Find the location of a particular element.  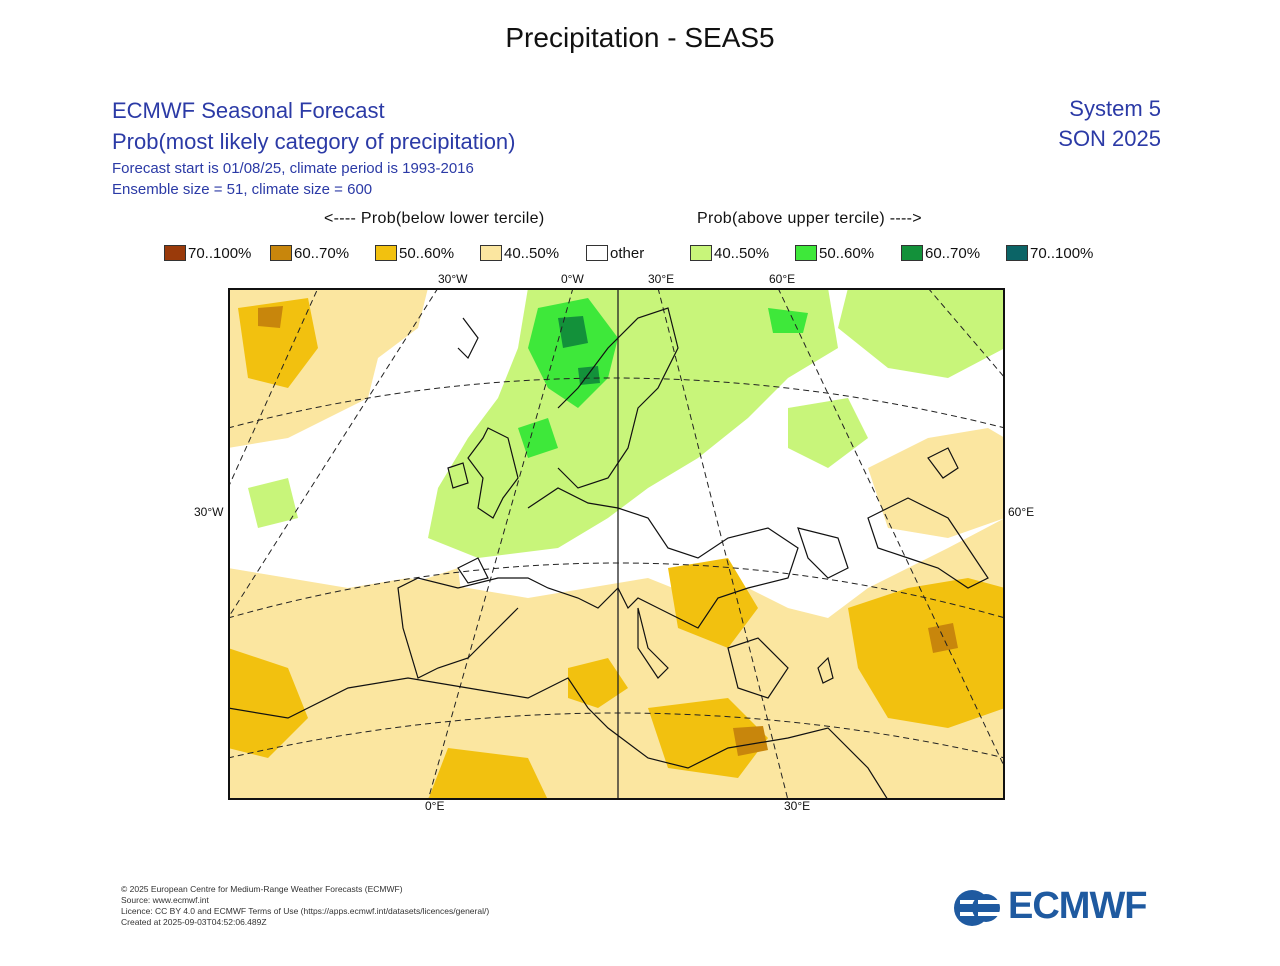

legend-above-heading: Prob(above upper tercile) ----> is located at coordinates (809, 218).